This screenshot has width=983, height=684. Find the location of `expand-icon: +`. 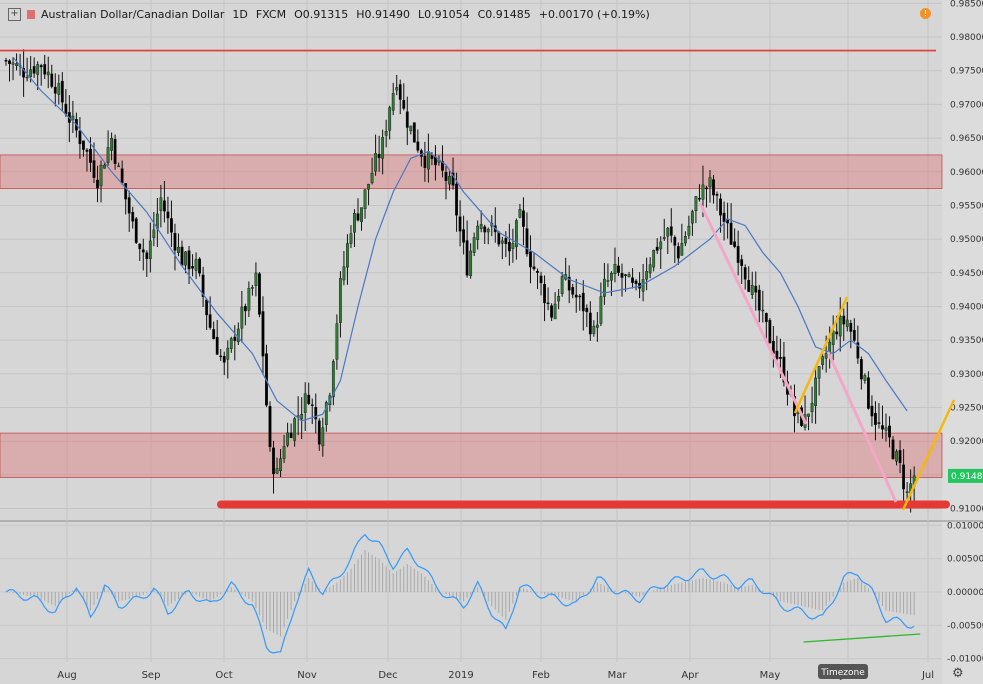

expand-icon: + is located at coordinates (14, 14).